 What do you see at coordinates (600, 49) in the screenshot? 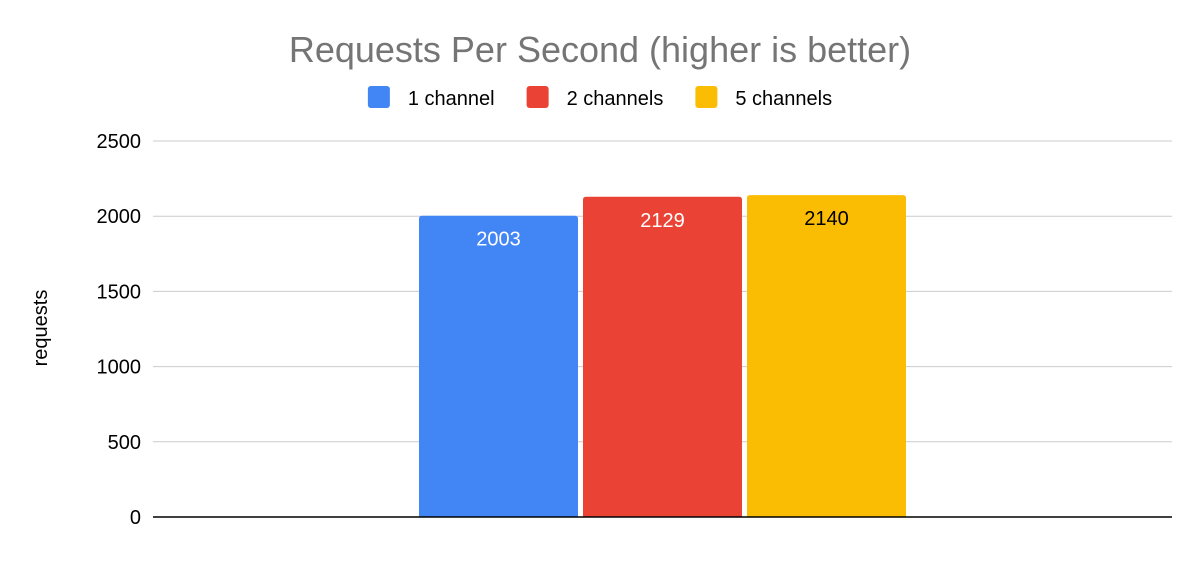
I see `chart-title: Requests Per Second (higher is better)` at bounding box center [600, 49].